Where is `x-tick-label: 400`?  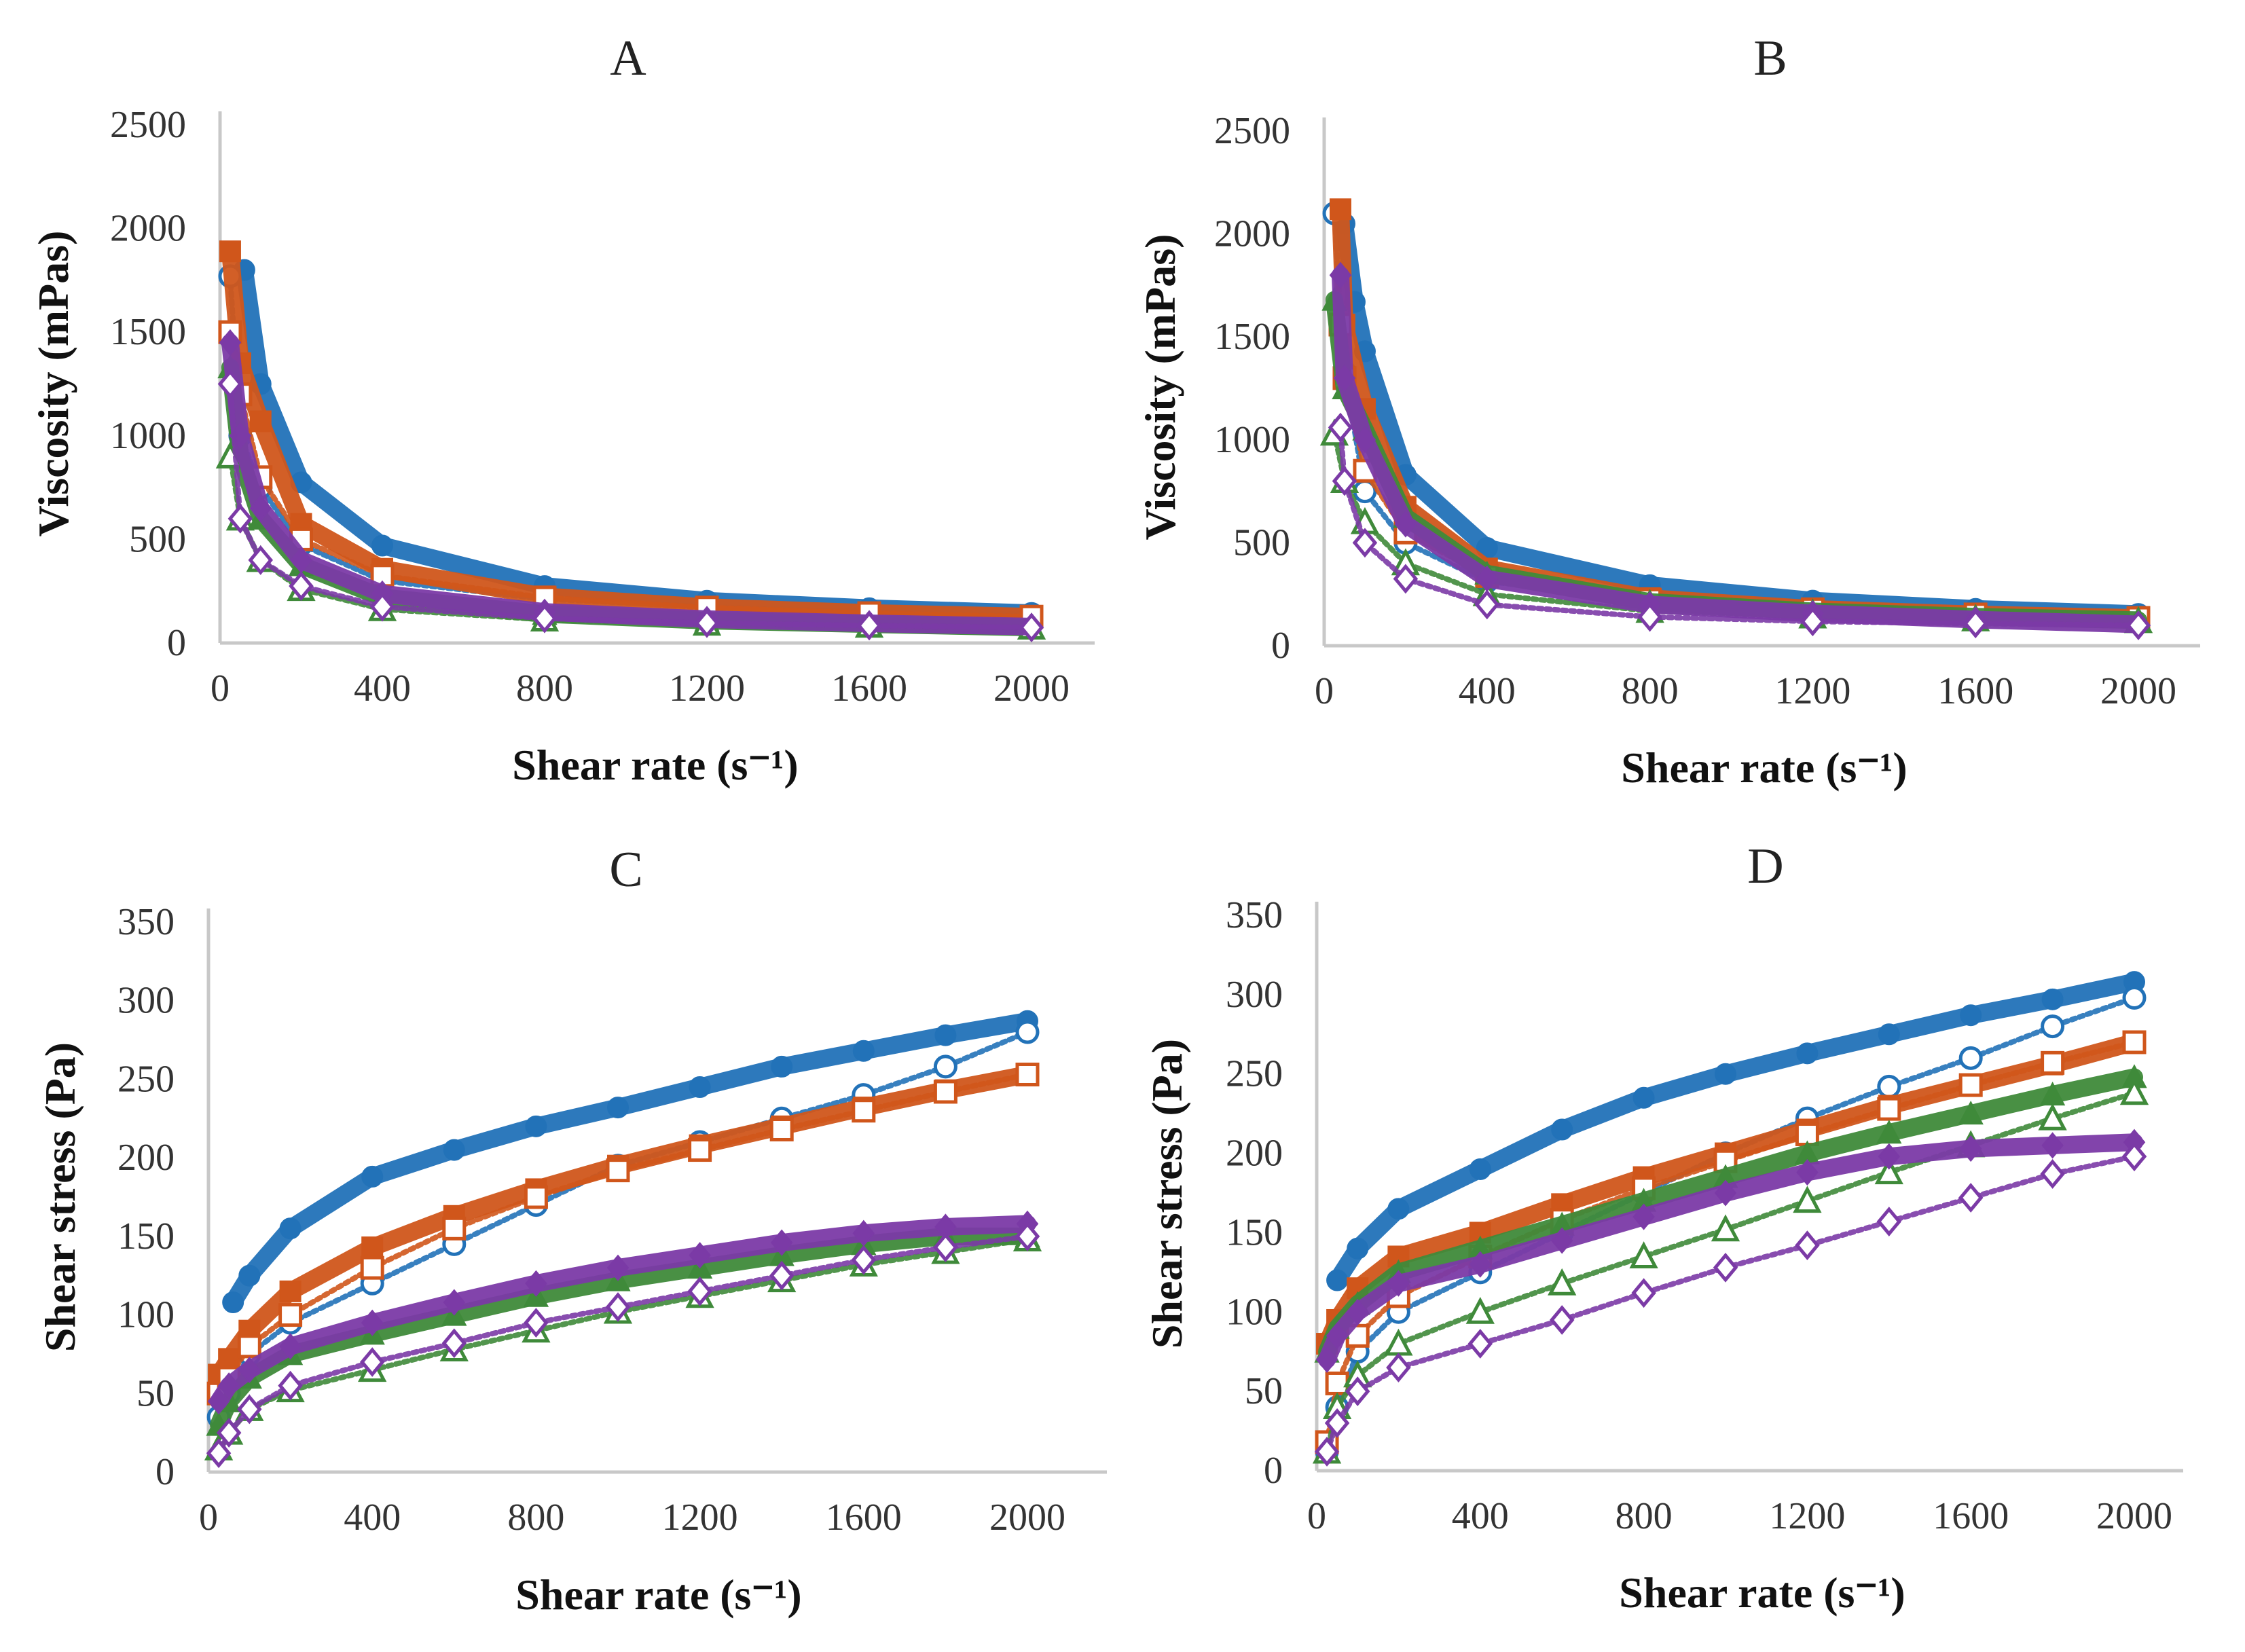 x-tick-label: 400 is located at coordinates (1487, 691).